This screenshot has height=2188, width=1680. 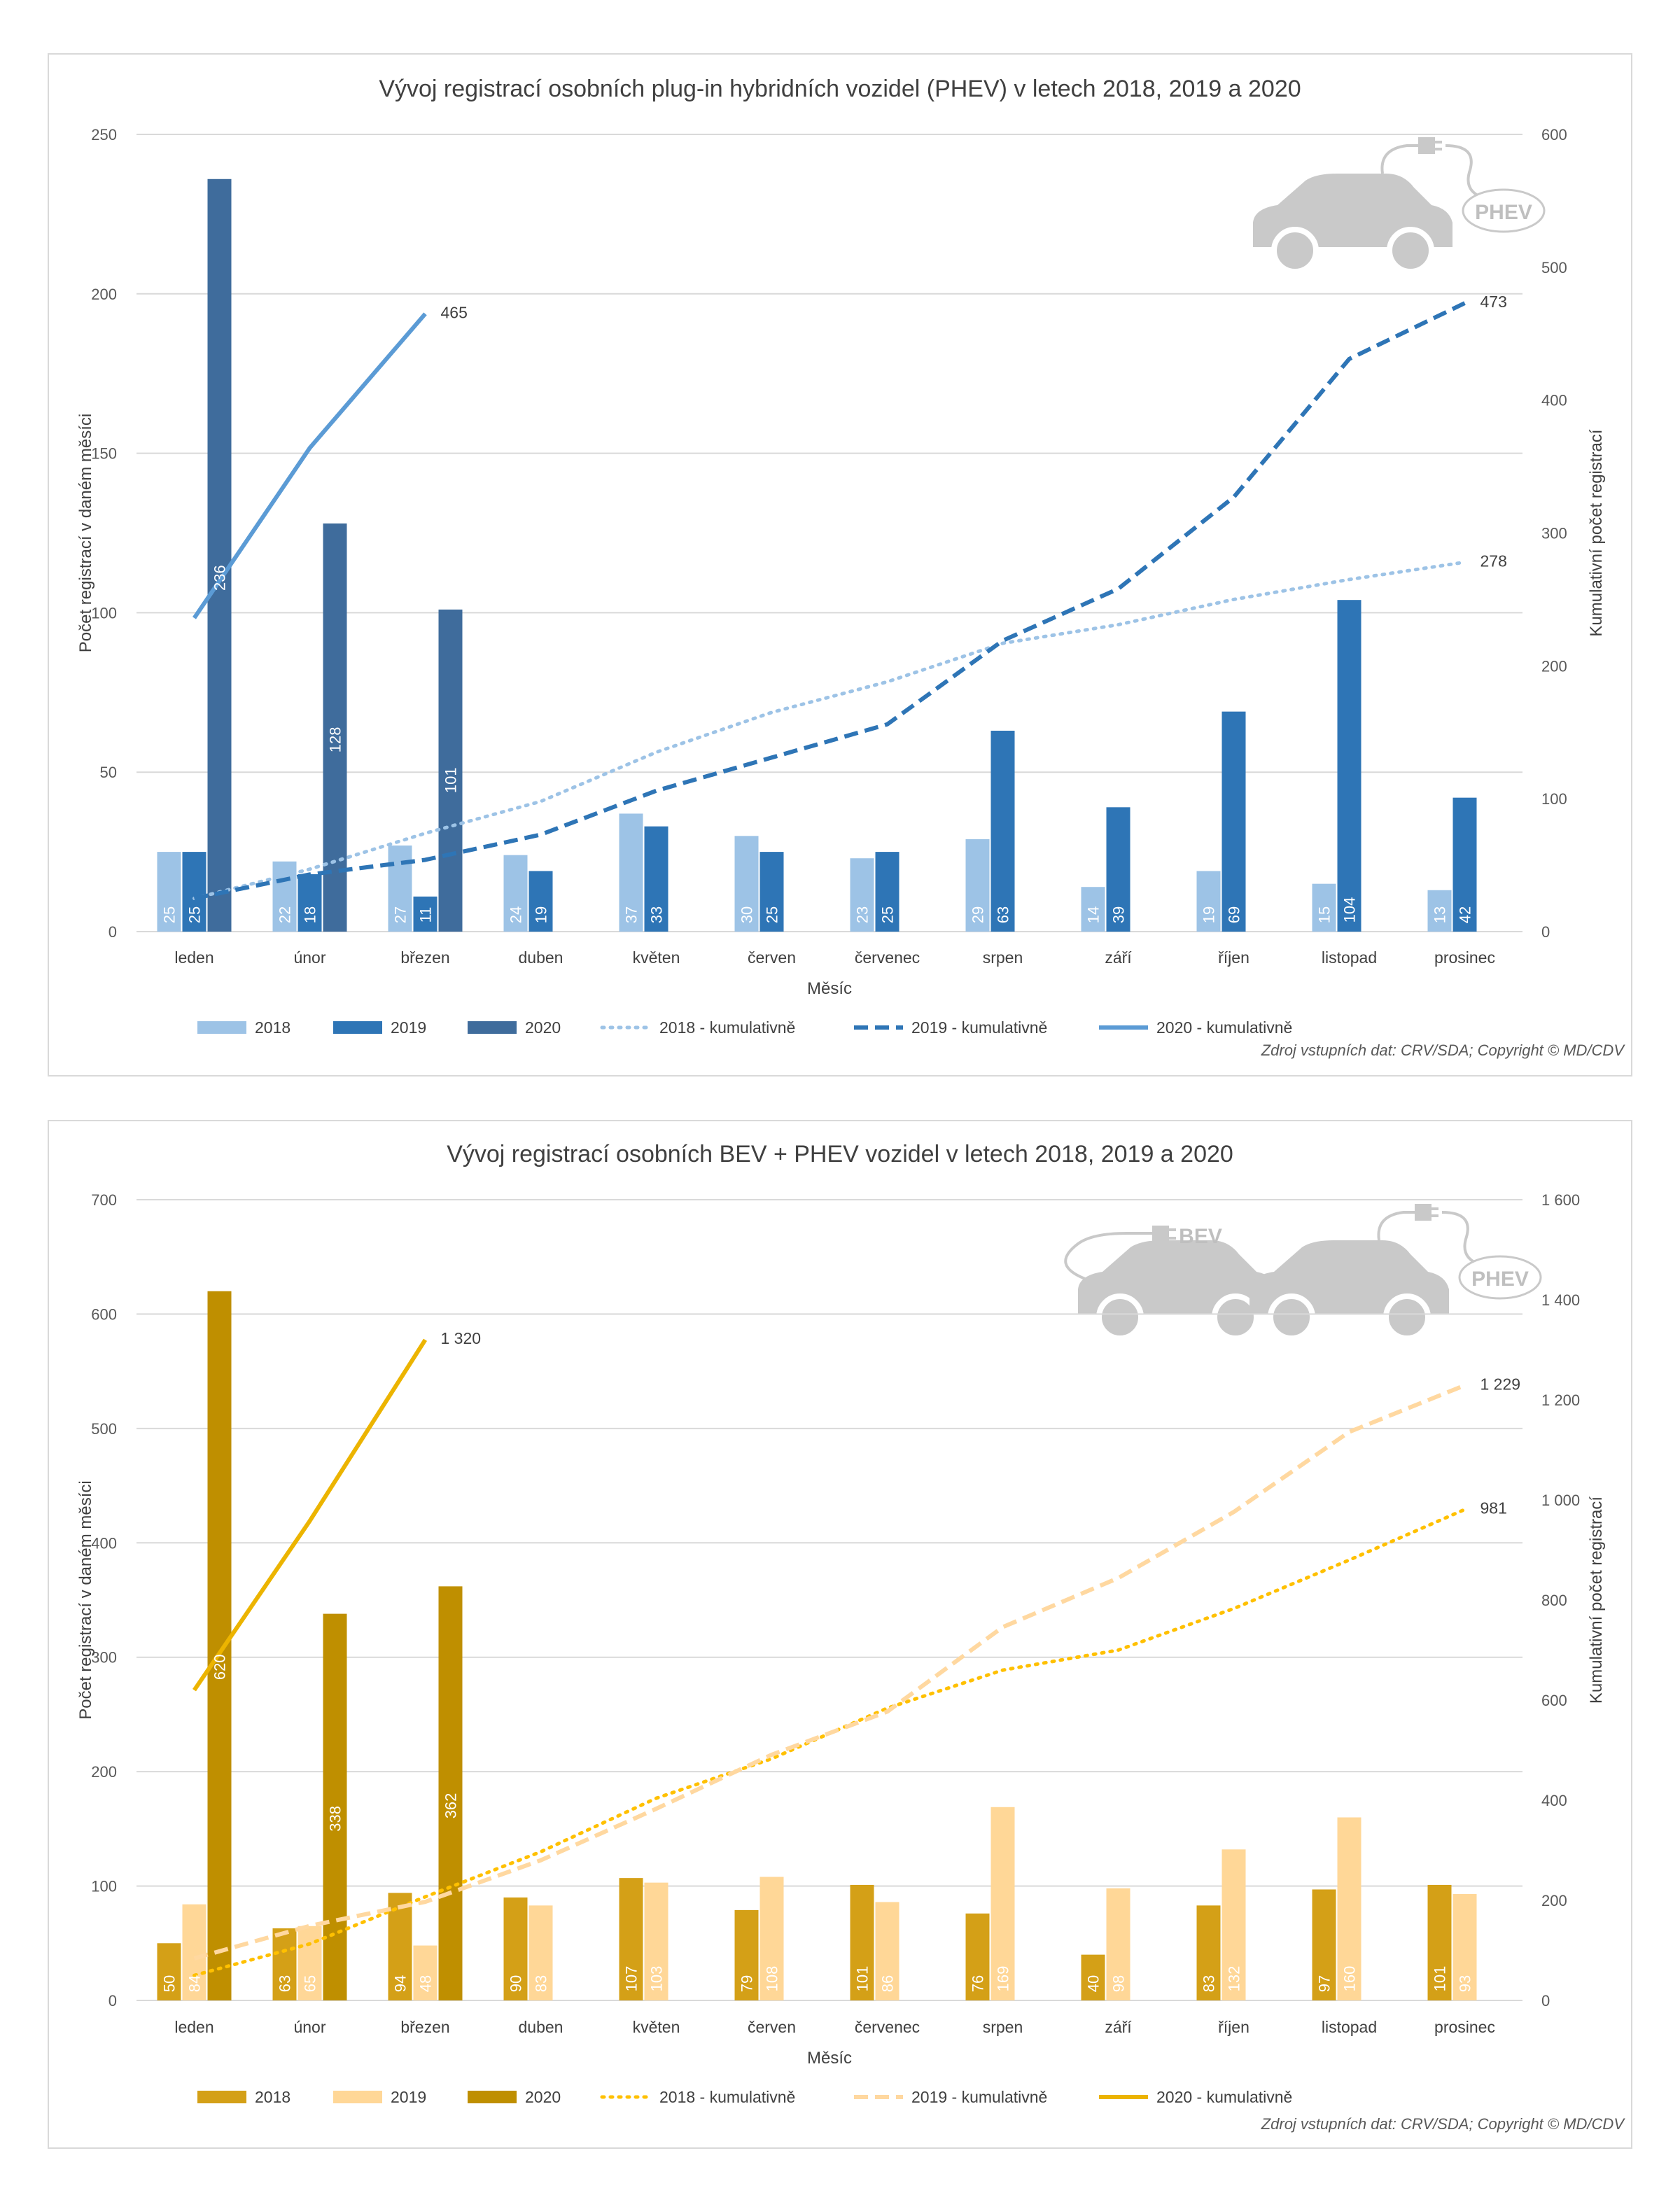 I want to click on bar-2019-červen, so click(x=772, y=892).